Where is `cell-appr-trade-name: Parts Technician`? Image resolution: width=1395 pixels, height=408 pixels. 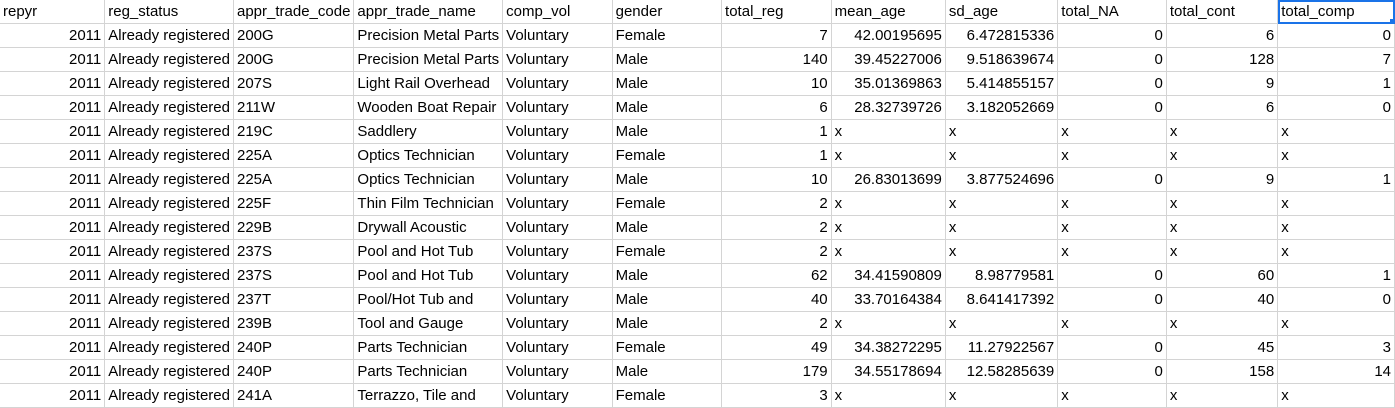 cell-appr-trade-name: Parts Technician is located at coordinates (428, 371).